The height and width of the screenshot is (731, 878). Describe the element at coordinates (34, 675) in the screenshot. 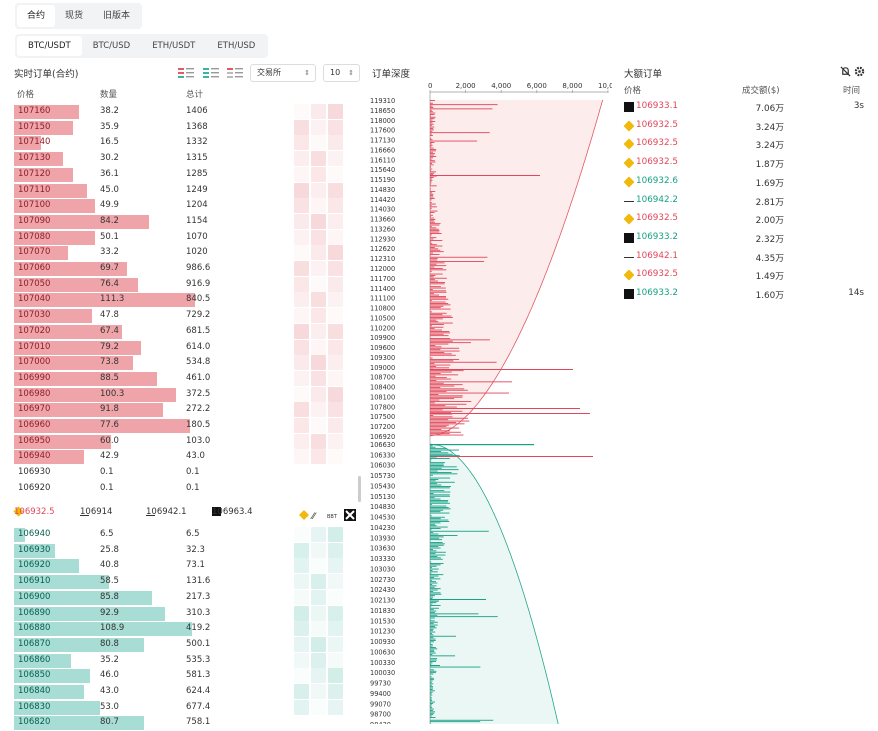

I see `row-price: 106850` at that location.